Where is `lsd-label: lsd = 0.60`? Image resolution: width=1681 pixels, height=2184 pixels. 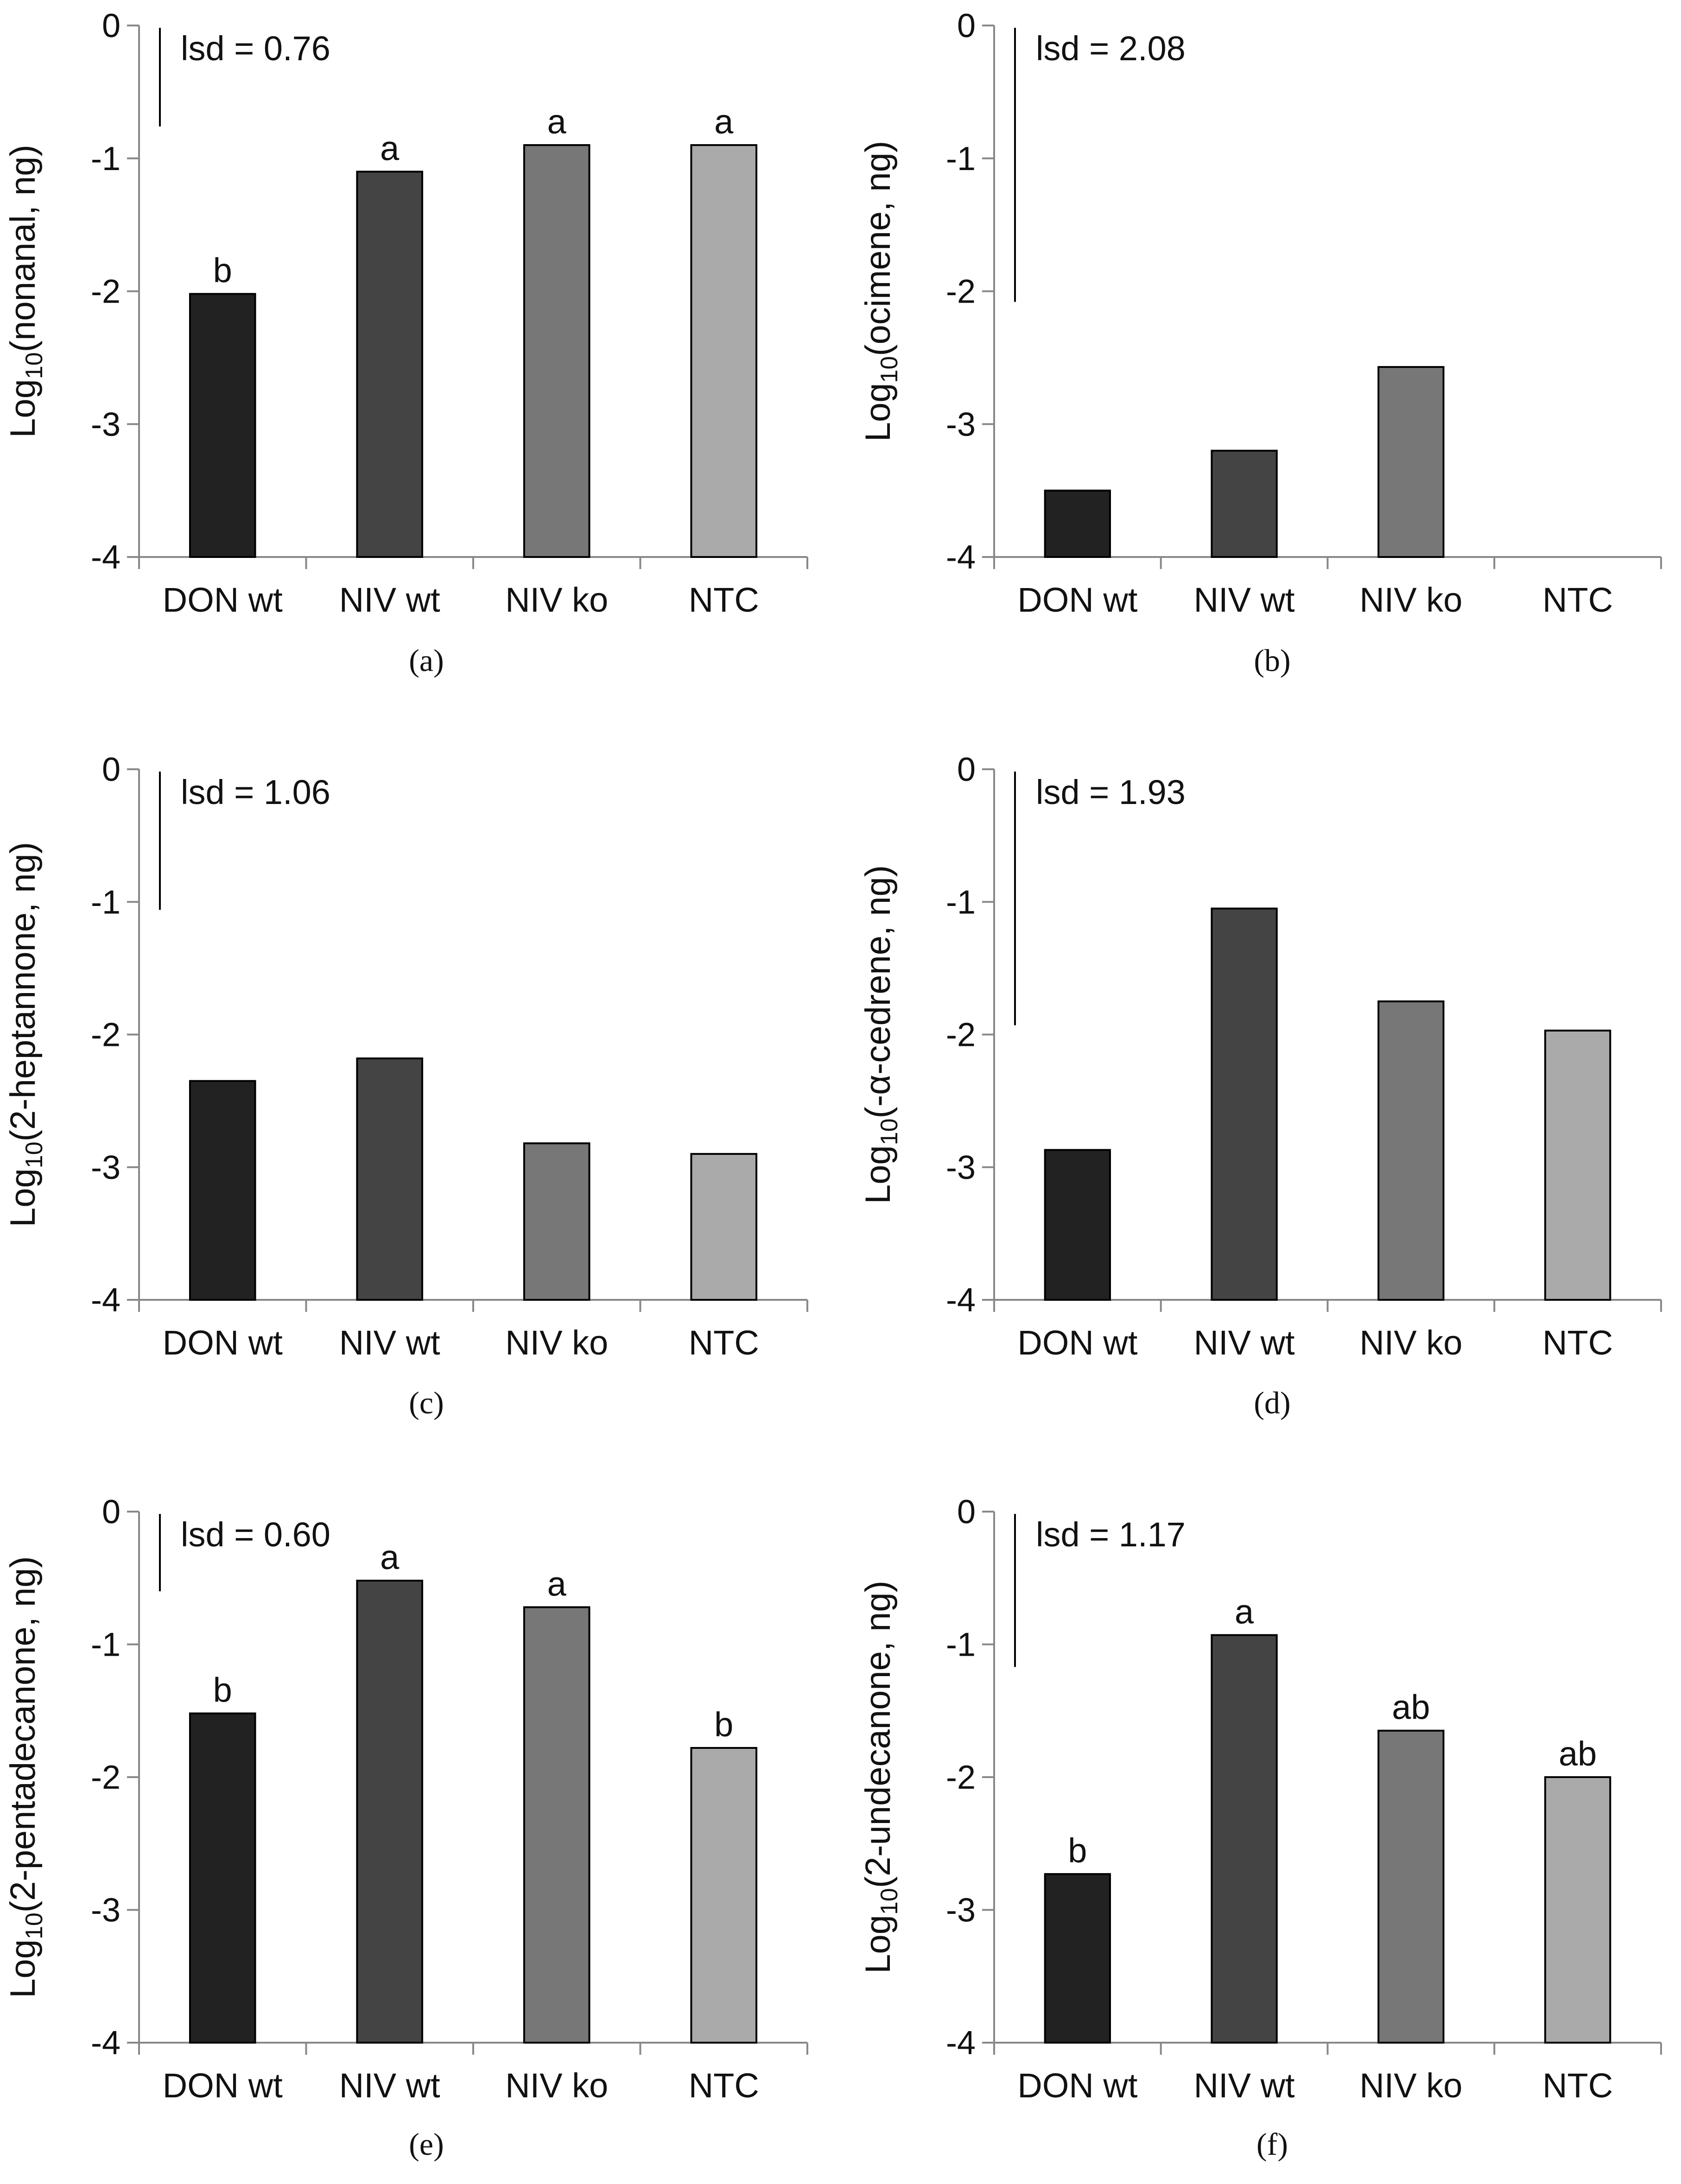
lsd-label: lsd = 0.60 is located at coordinates (256, 1534).